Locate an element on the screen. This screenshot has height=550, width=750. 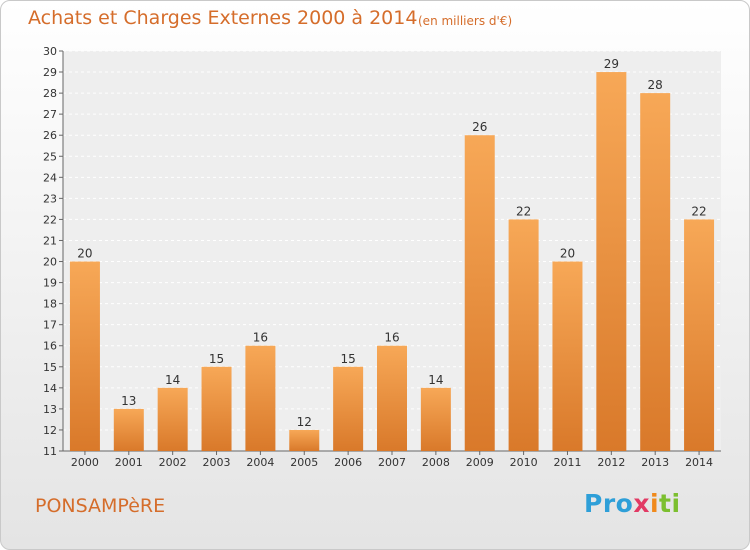
x-tick-label: 2005 is located at coordinates (304, 462).